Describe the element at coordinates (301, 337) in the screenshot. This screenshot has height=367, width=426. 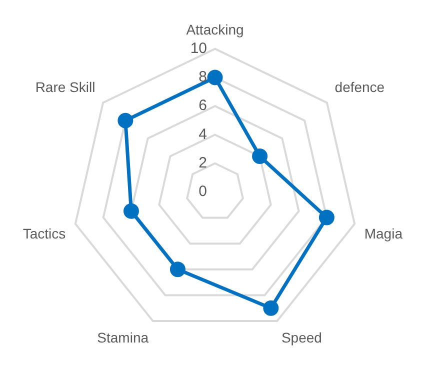
I see `spoke-label: Speed` at that location.